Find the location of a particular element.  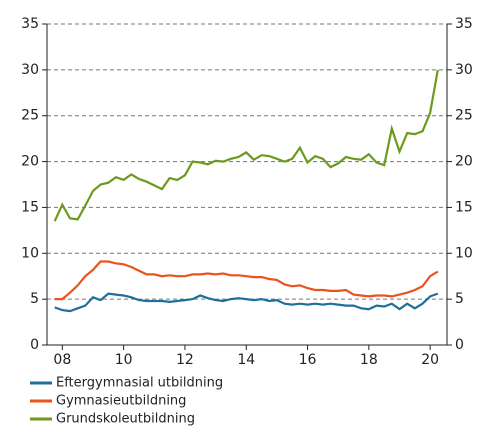

y2-tick-label: 5 is located at coordinates (459, 299).